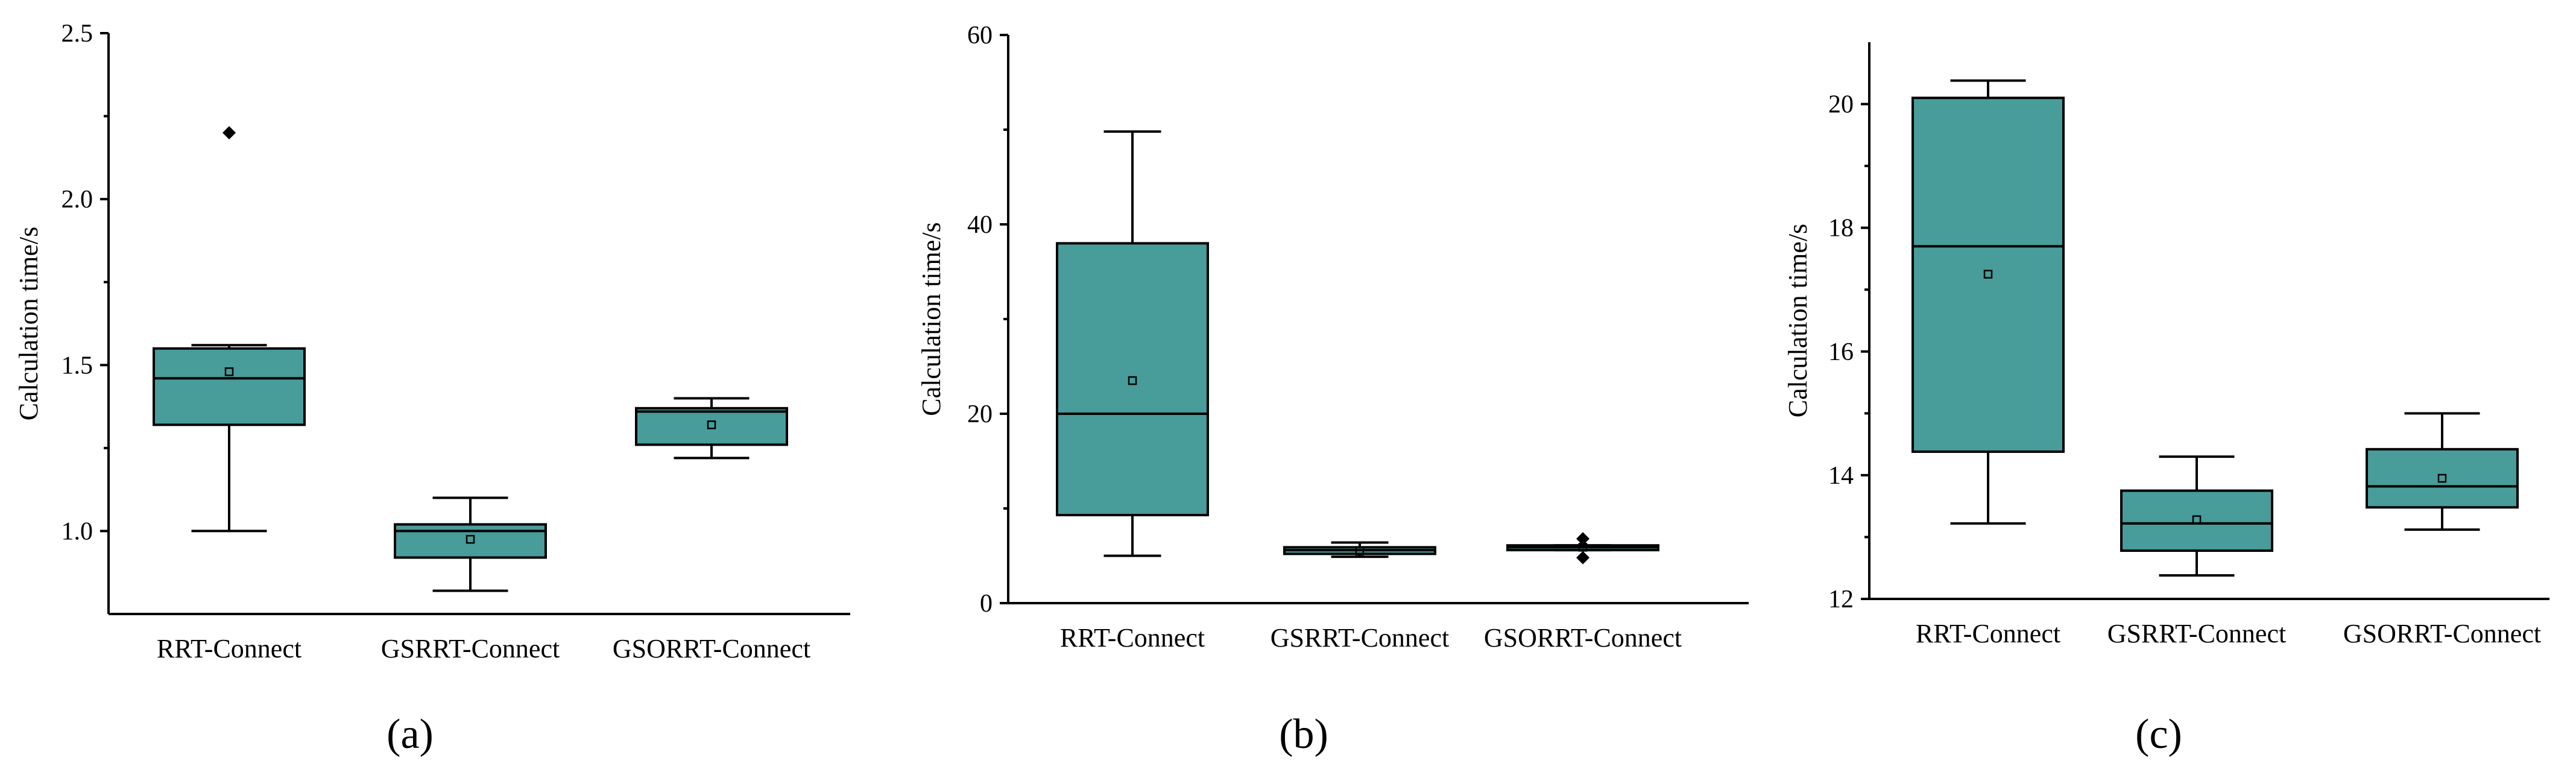  Describe the element at coordinates (1841, 599) in the screenshot. I see `y-tick-label: 12` at that location.